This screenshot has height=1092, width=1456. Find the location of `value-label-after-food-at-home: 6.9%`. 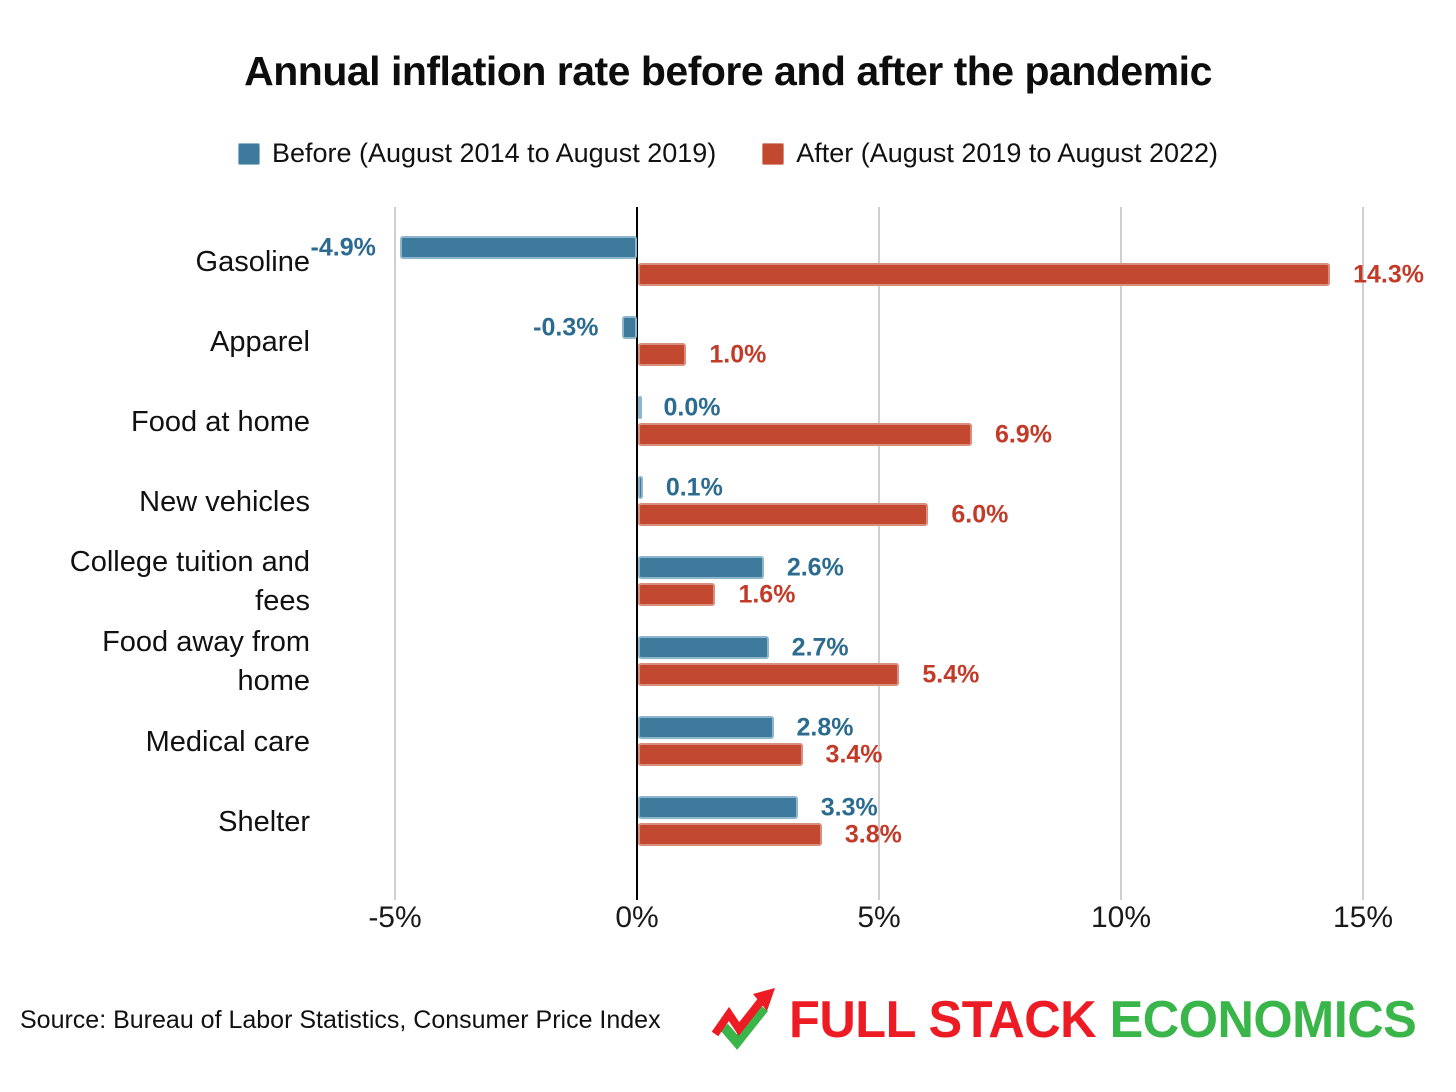

value-label-after-food-at-home: 6.9% is located at coordinates (1023, 434).